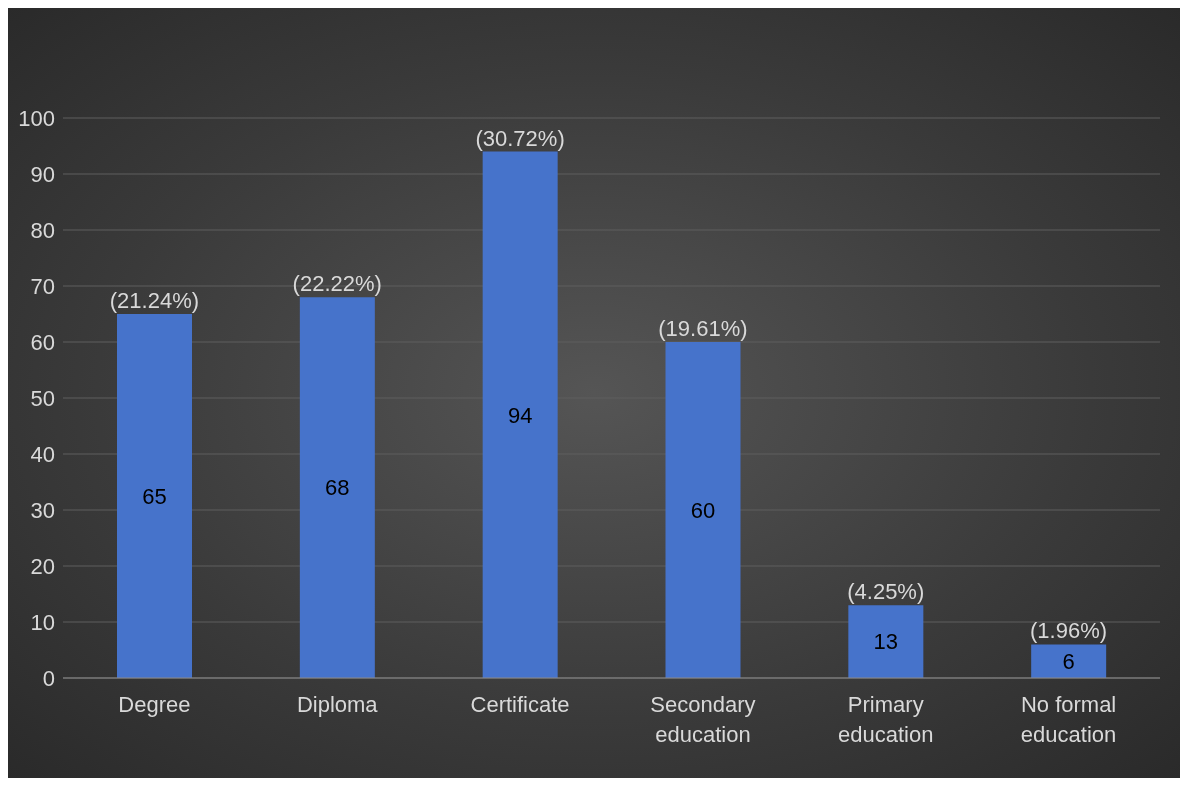 This screenshot has height=785, width=1188. I want to click on y-tick-label: 100, so click(36, 118).